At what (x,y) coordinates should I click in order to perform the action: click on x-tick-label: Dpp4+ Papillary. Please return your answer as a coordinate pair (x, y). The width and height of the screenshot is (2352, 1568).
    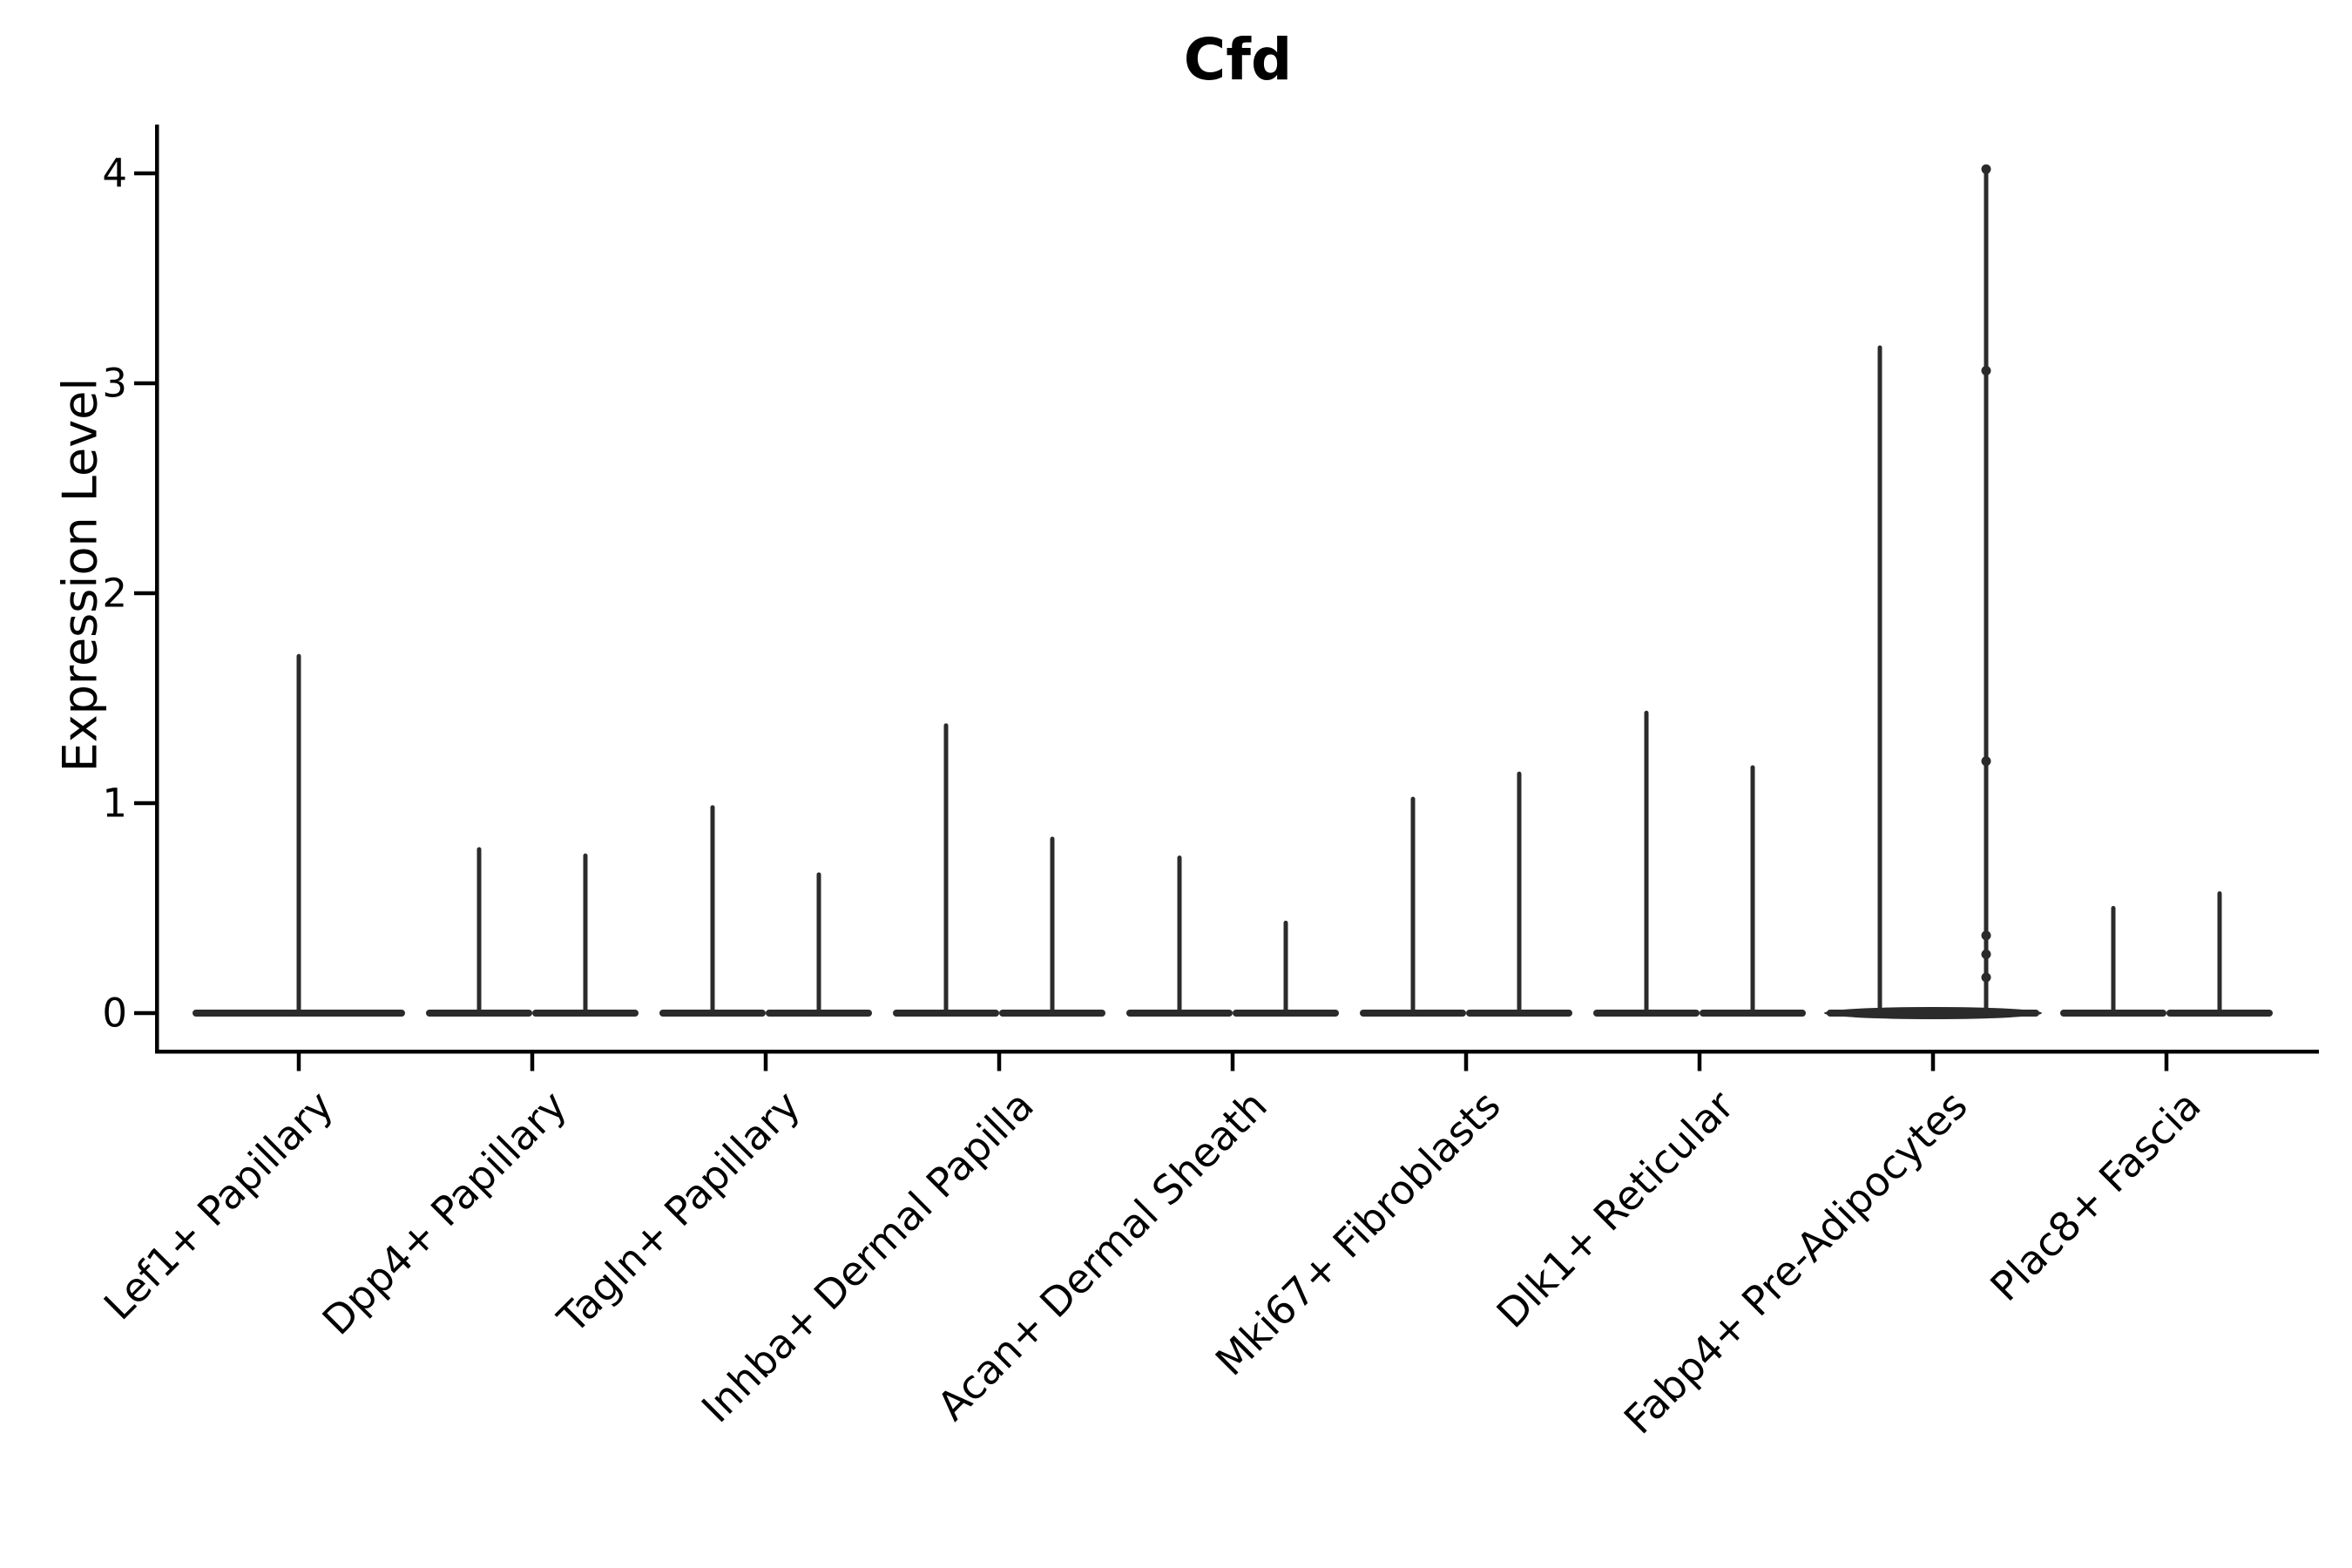
    Looking at the image, I should click on (445, 1213).